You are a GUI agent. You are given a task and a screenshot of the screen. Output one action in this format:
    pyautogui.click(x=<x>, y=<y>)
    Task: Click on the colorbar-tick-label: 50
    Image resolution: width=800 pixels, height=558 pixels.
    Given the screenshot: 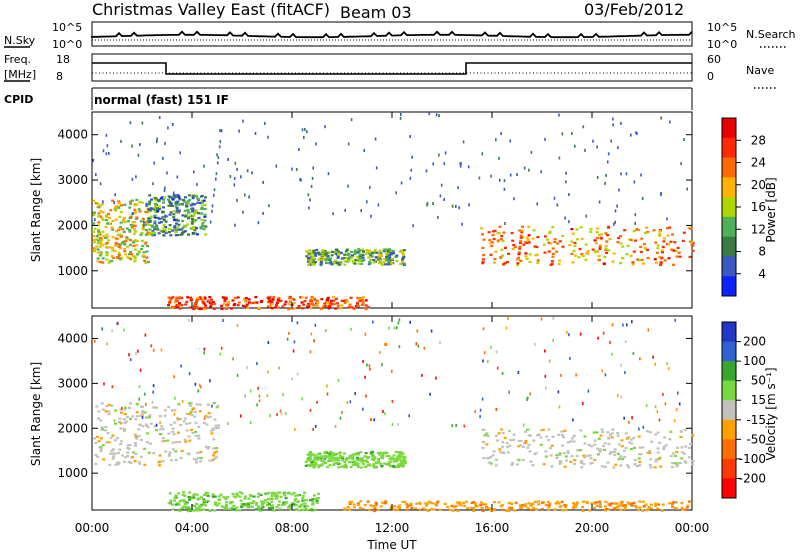 What is the action you would take?
    pyautogui.click(x=758, y=381)
    